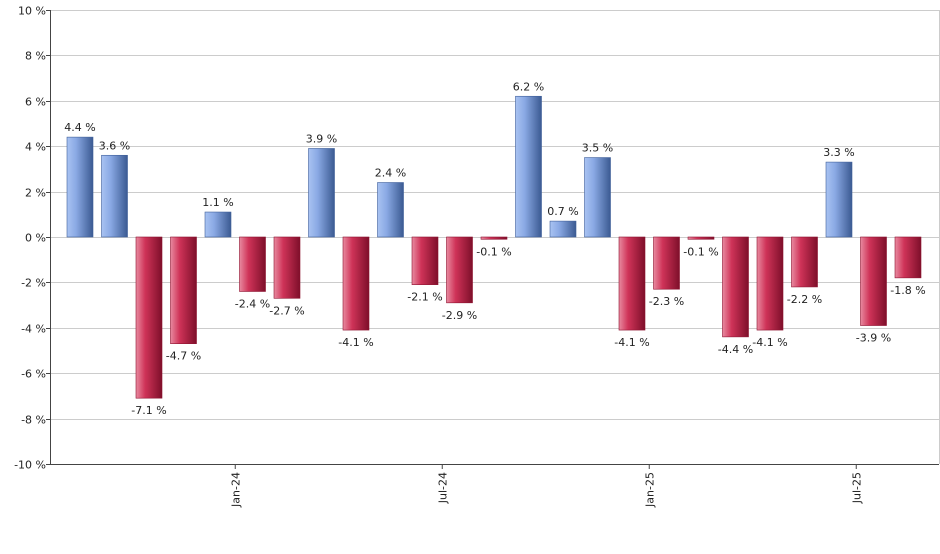 This screenshot has height=554, width=940. What do you see at coordinates (907, 290) in the screenshot?
I see `data-label: -1.8 %` at bounding box center [907, 290].